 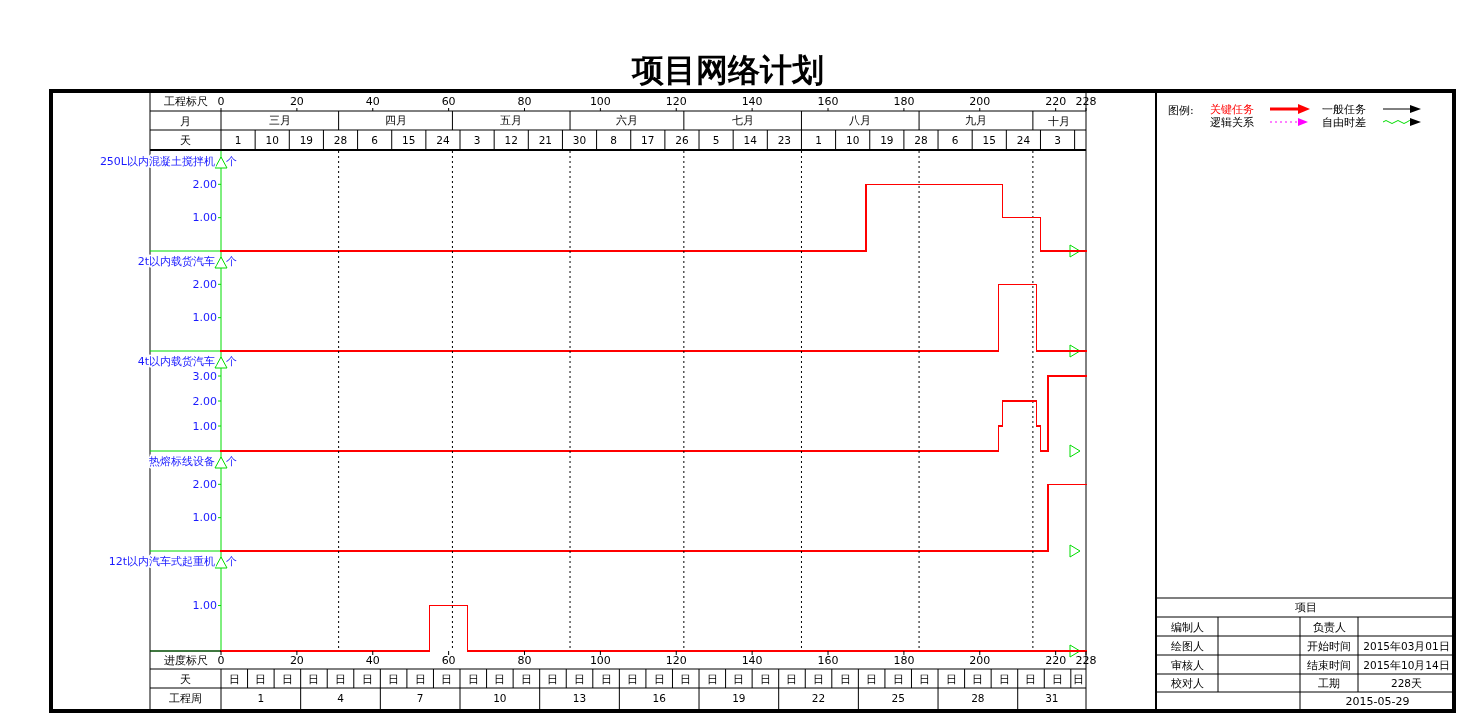 What do you see at coordinates (648, 140) in the screenshot?
I see `text: 17` at bounding box center [648, 140].